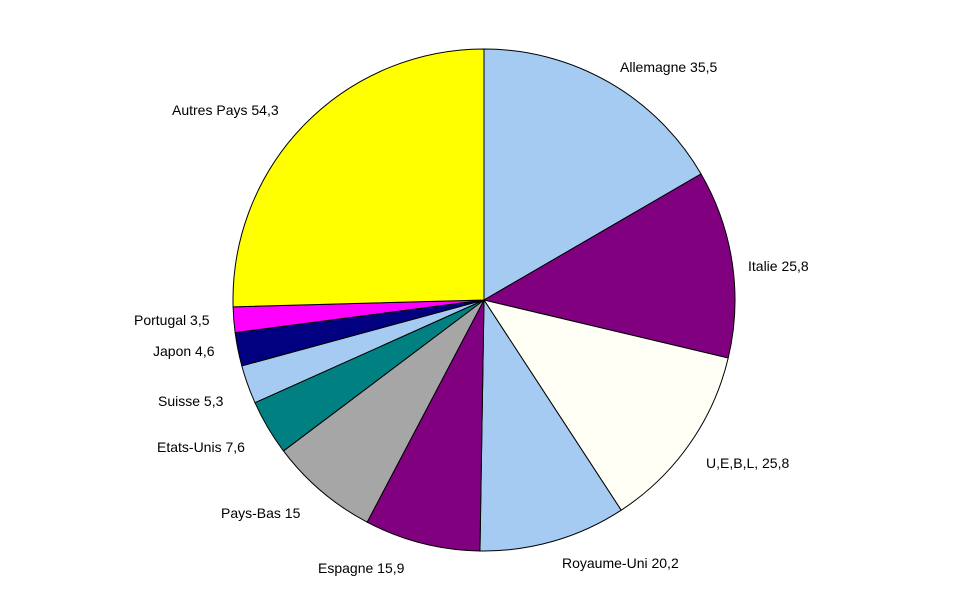  What do you see at coordinates (425, 425) in the screenshot?
I see `pie-slice-espagne` at bounding box center [425, 425].